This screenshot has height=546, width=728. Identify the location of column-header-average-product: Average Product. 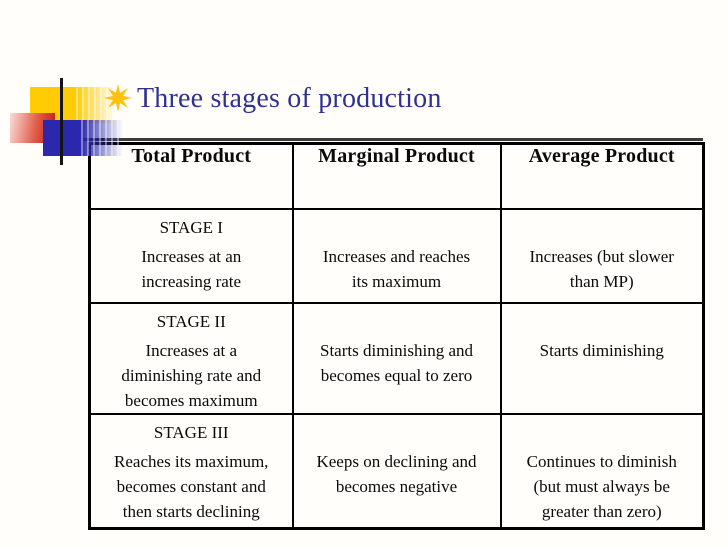
(602, 176).